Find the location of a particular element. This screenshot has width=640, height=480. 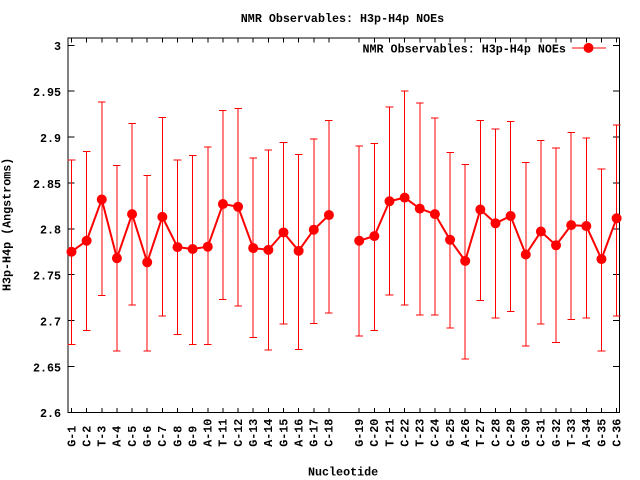

svg-text: C-28 is located at coordinates (496, 433).